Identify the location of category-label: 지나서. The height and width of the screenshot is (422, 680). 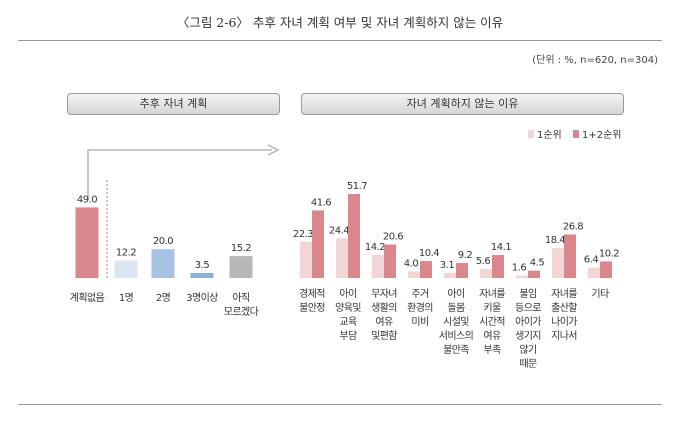
(564, 336).